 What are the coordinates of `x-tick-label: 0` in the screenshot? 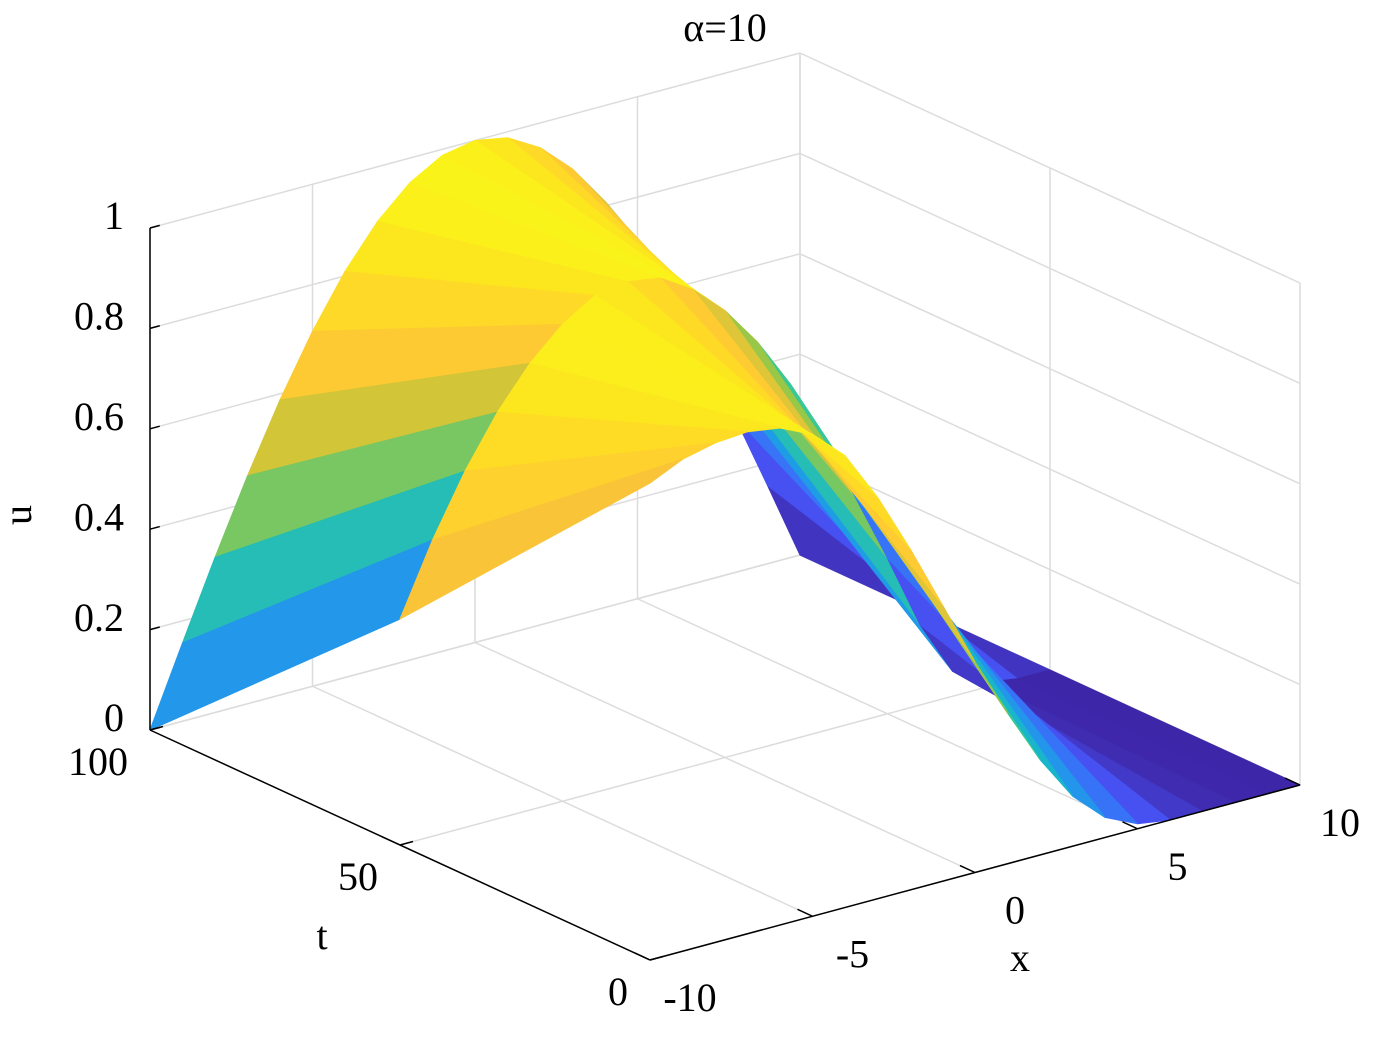 It's located at (1015, 910).